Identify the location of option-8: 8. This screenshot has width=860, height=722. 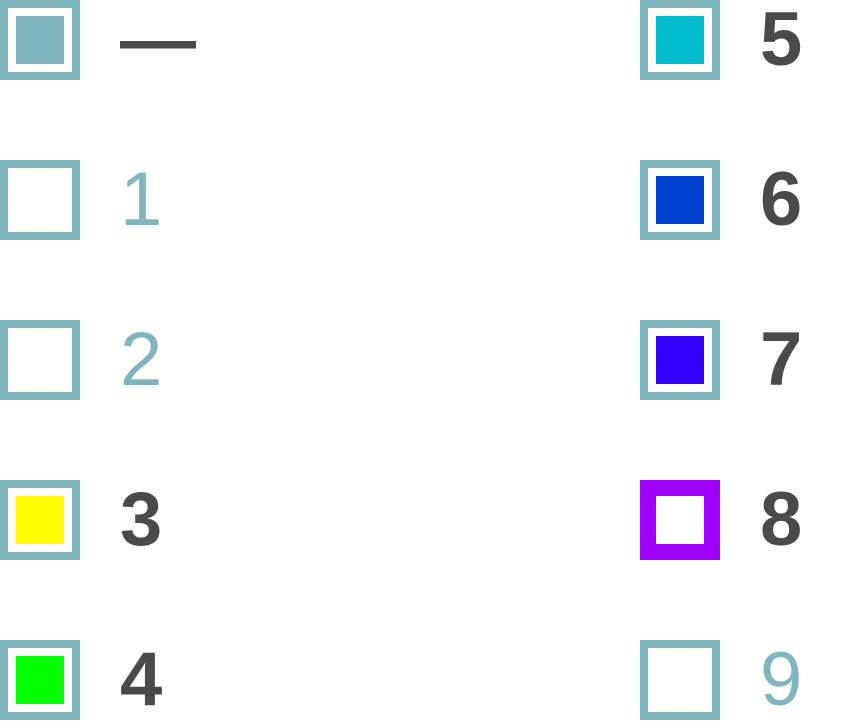
(750, 520).